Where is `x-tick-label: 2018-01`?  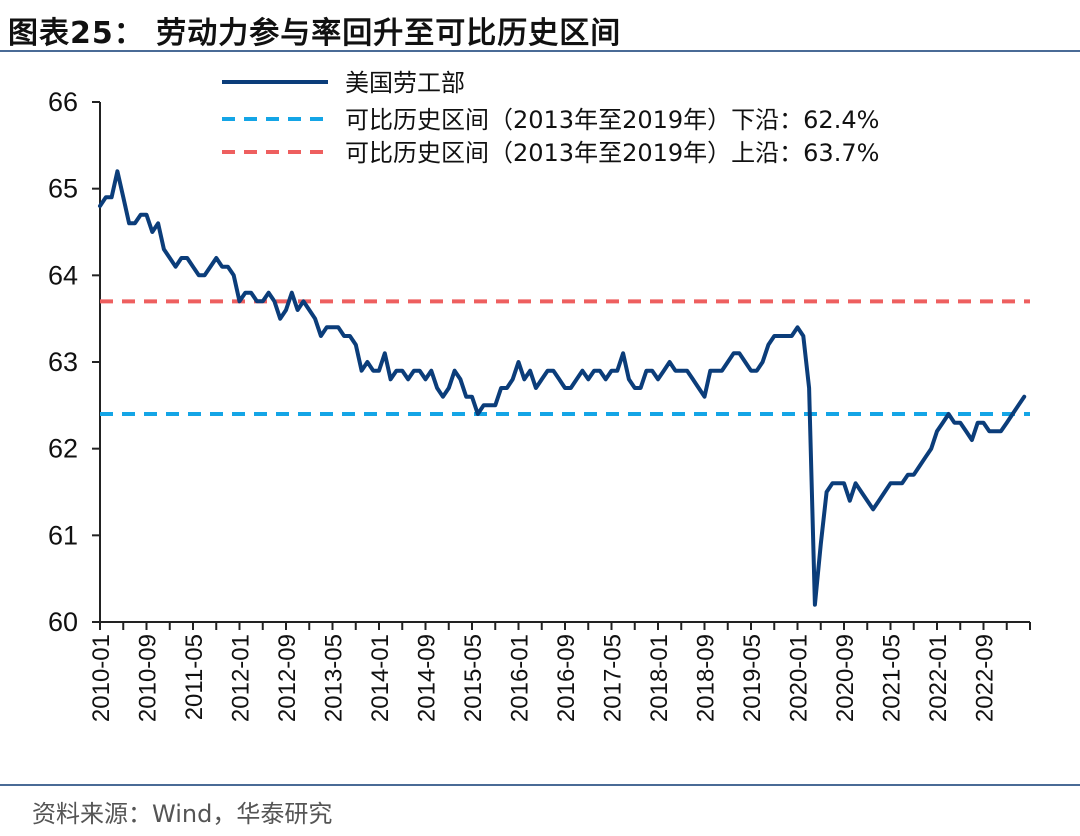
x-tick-label: 2018-01 is located at coordinates (659, 678).